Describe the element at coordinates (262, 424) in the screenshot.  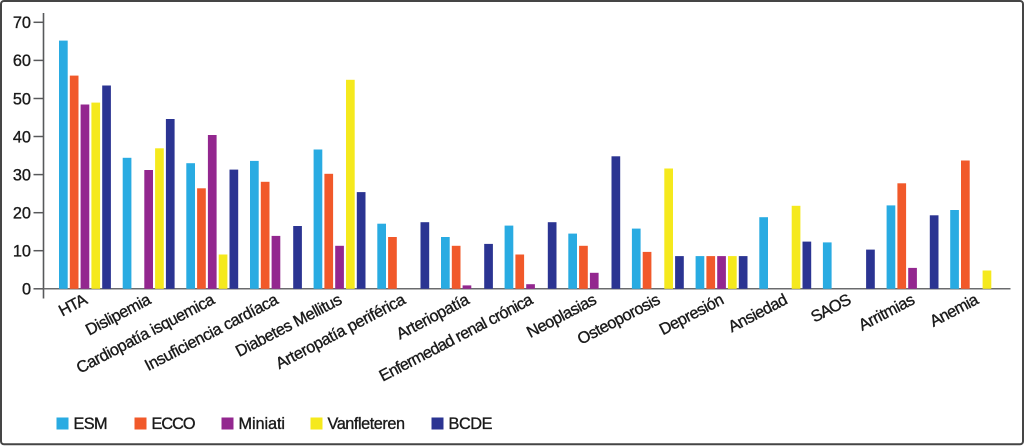
I see `svg-text: Miniati` at that location.